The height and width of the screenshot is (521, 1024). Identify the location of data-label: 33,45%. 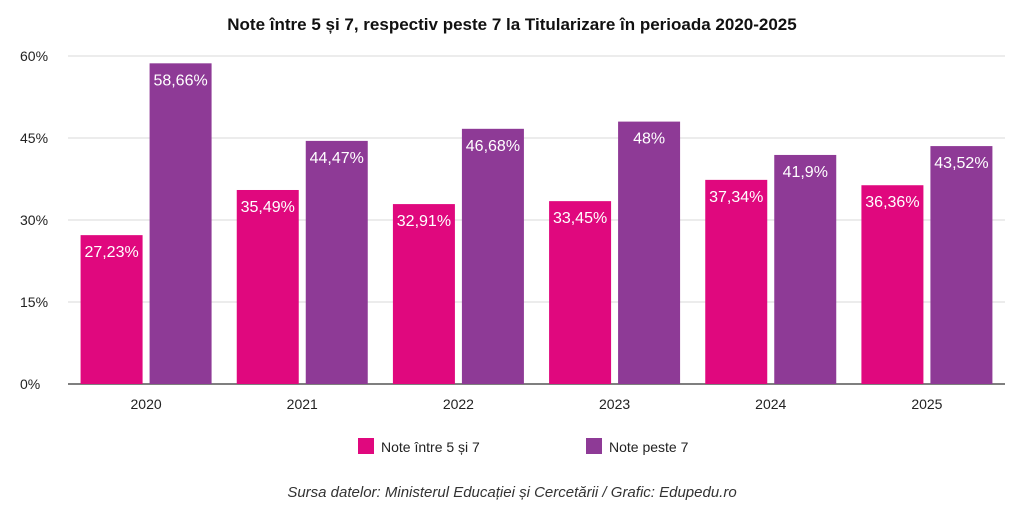
(580, 218).